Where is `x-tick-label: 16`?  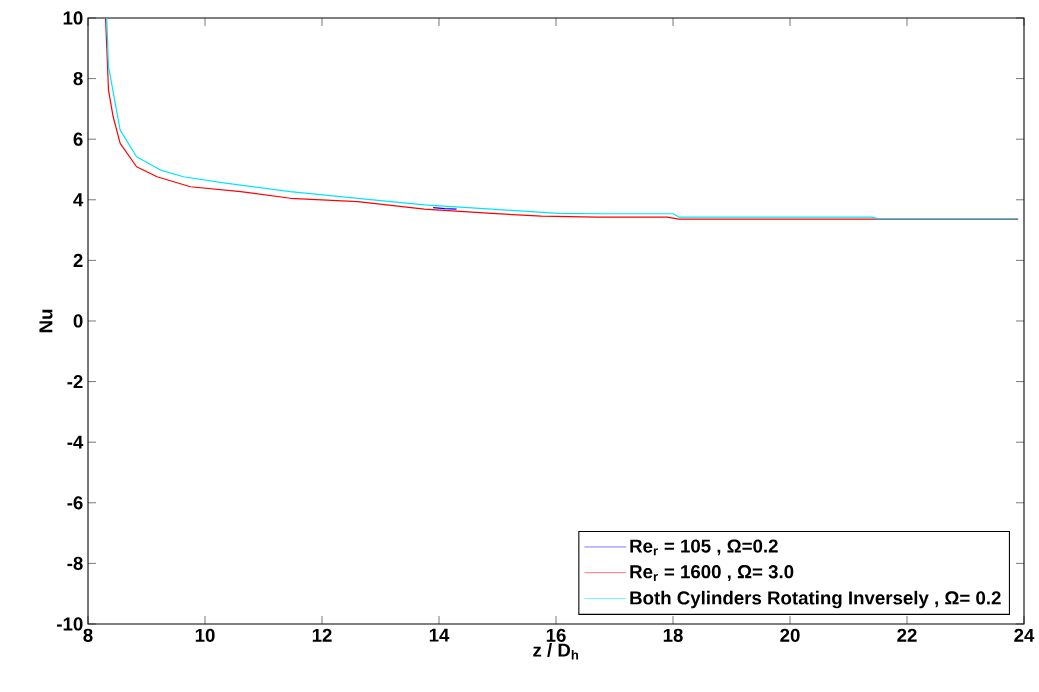
x-tick-label: 16 is located at coordinates (556, 635).